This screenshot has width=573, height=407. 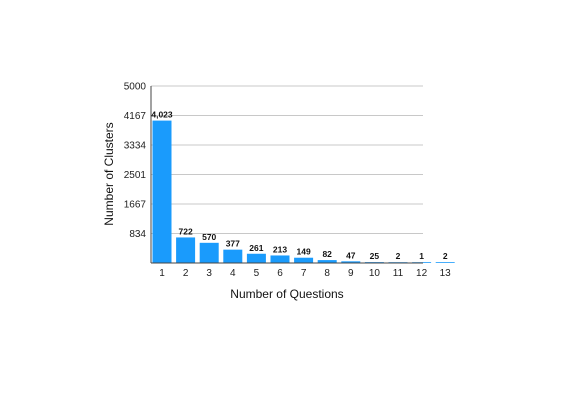 I want to click on data-label: 149, so click(x=304, y=252).